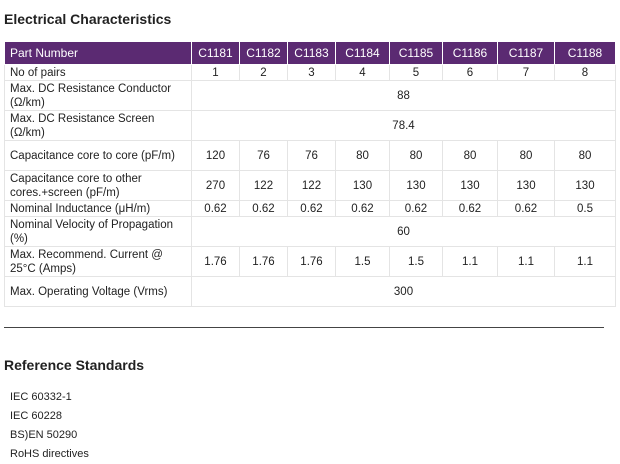 This screenshot has width=620, height=464. What do you see at coordinates (98, 155) in the screenshot?
I see `row-label: Capacitance core to core (pF/m)` at bounding box center [98, 155].